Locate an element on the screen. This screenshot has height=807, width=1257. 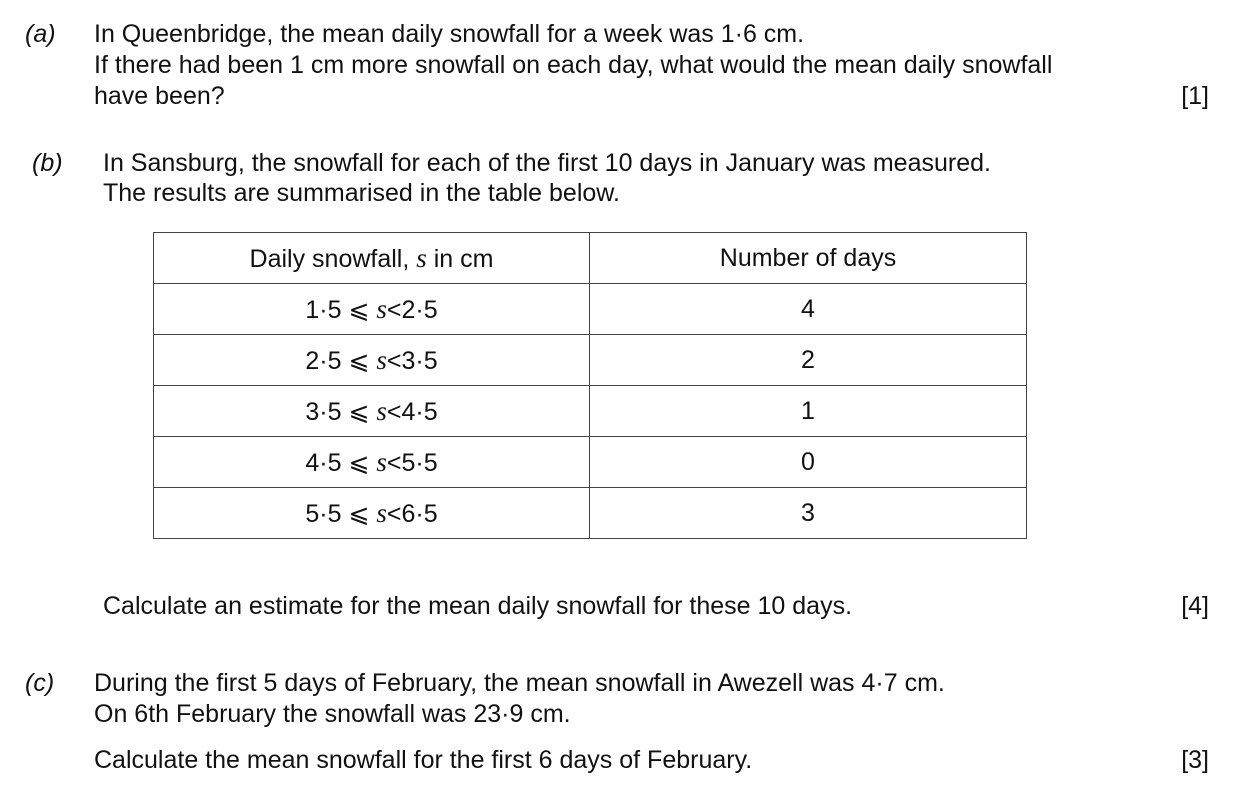
lower-bound: 2·5 is located at coordinates (323, 360).